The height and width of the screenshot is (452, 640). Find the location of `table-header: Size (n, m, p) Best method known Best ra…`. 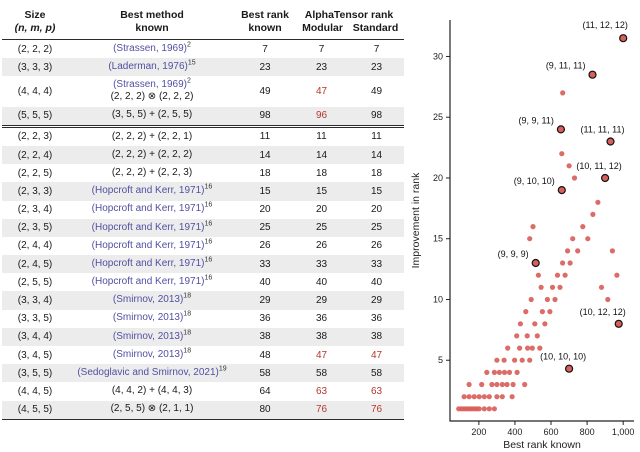

table-header: Size (n, m, p) Best method known Best ra… is located at coordinates (203, 23).